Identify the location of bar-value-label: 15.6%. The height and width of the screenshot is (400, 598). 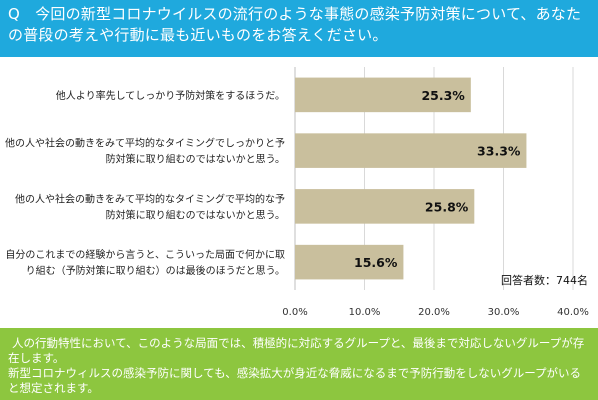
(376, 262).